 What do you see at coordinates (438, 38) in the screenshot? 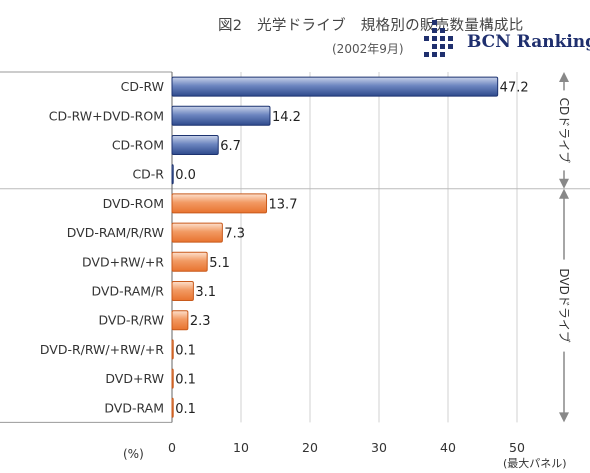
I see `bcn-logo-icon` at bounding box center [438, 38].